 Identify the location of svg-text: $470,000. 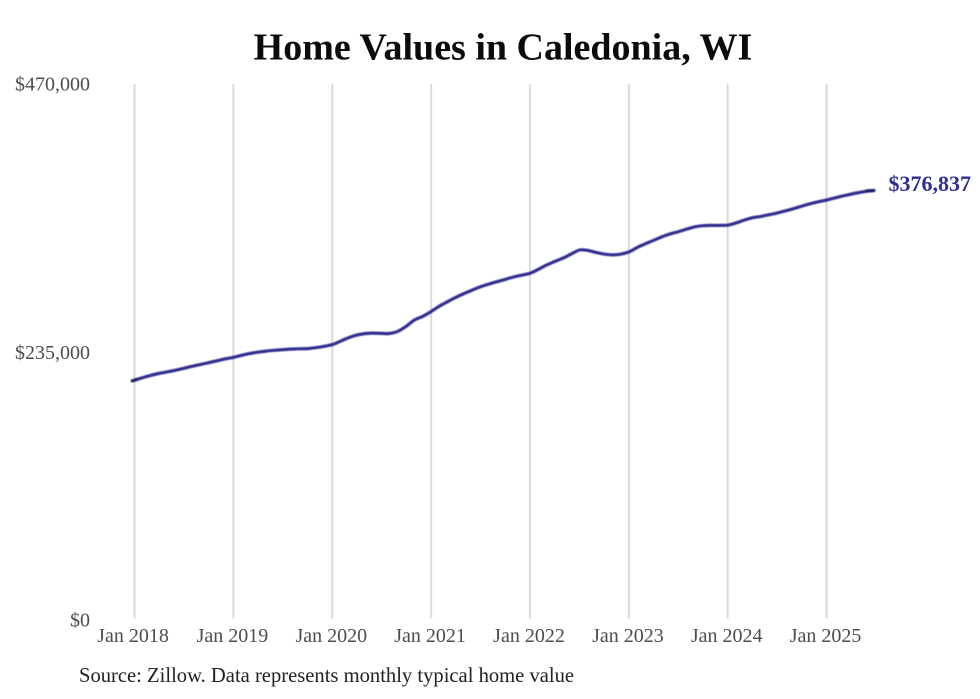
(52, 85).